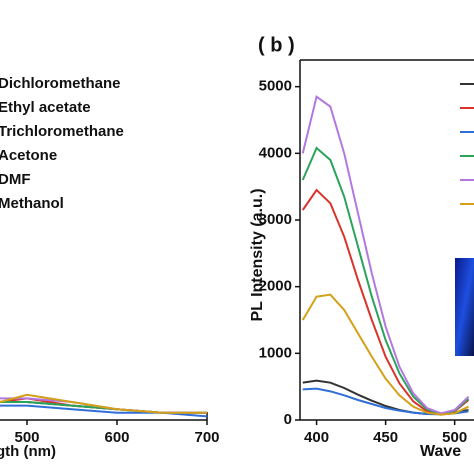  Describe the element at coordinates (276, 45) in the screenshot. I see `panel-label: ( b )` at that location.